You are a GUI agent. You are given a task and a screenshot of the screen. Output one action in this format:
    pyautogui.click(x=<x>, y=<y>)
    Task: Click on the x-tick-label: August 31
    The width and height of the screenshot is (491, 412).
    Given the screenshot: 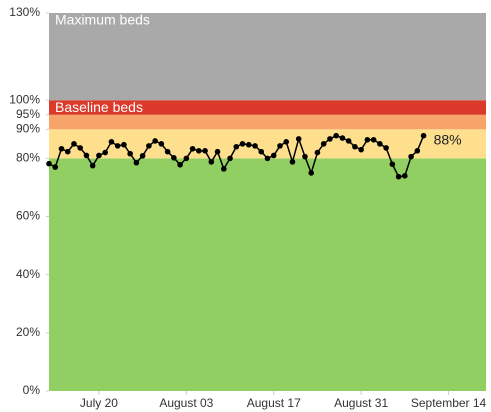 What is the action you would take?
    pyautogui.click(x=361, y=403)
    